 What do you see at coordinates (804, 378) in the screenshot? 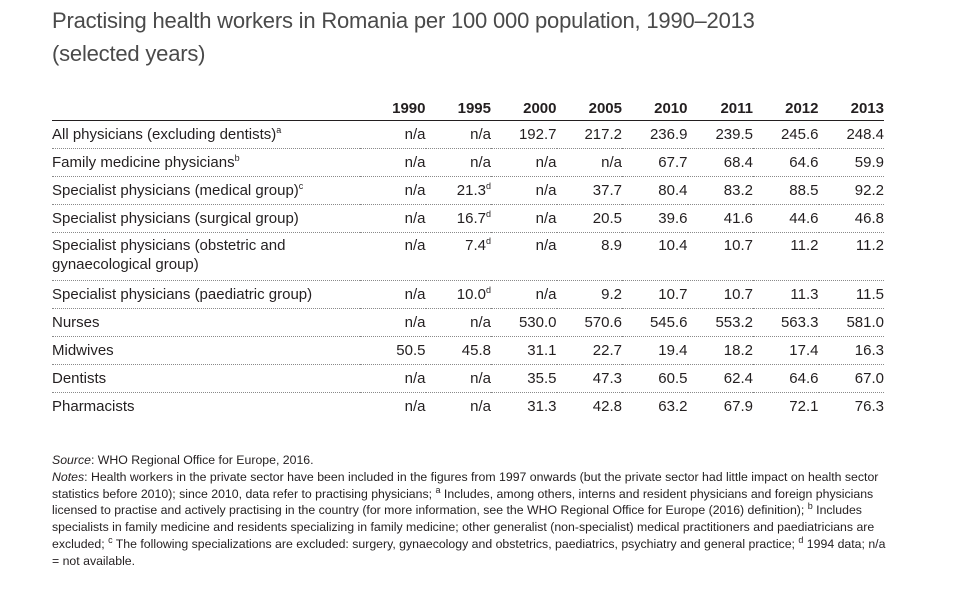
I see `cell-value: 64.6` at bounding box center [804, 378].